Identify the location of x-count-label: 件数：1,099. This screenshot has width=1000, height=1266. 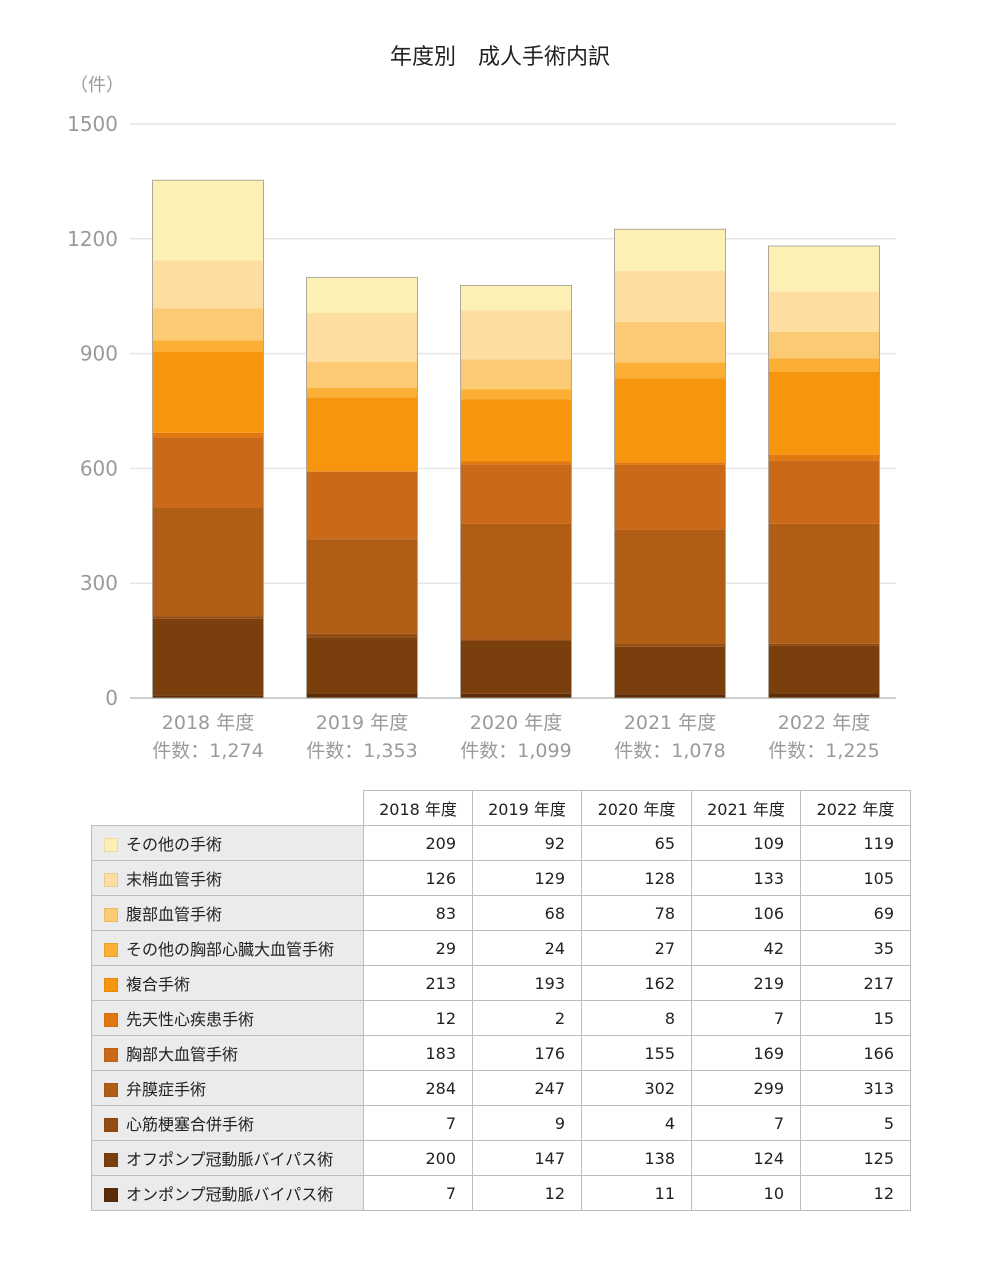
(515, 751).